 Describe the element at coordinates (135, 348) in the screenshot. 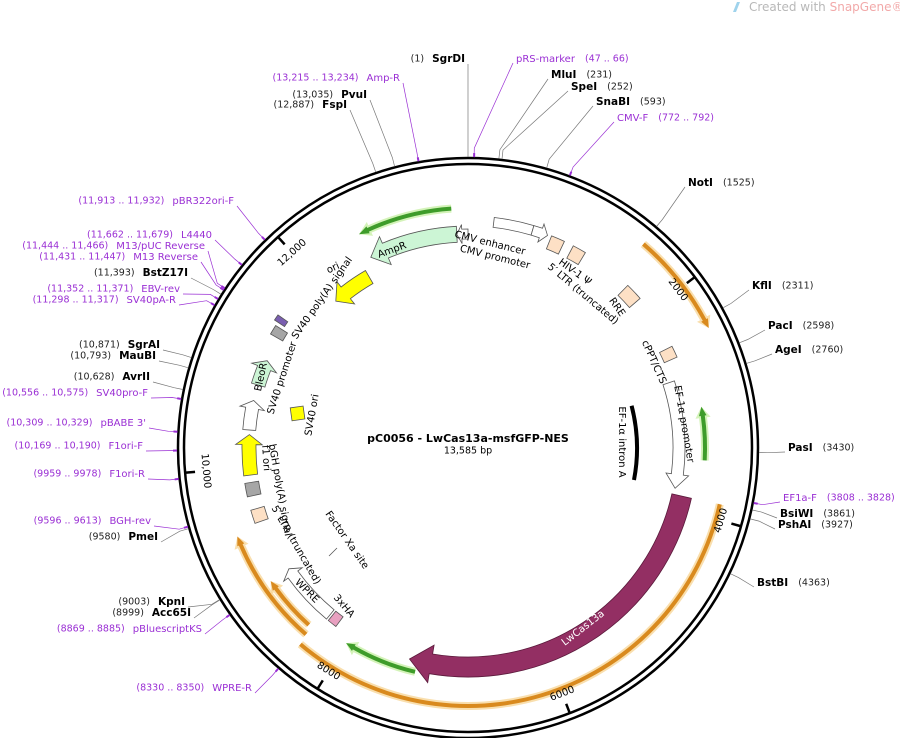

I see `enzyme-site: SgrAI (10,871)` at that location.